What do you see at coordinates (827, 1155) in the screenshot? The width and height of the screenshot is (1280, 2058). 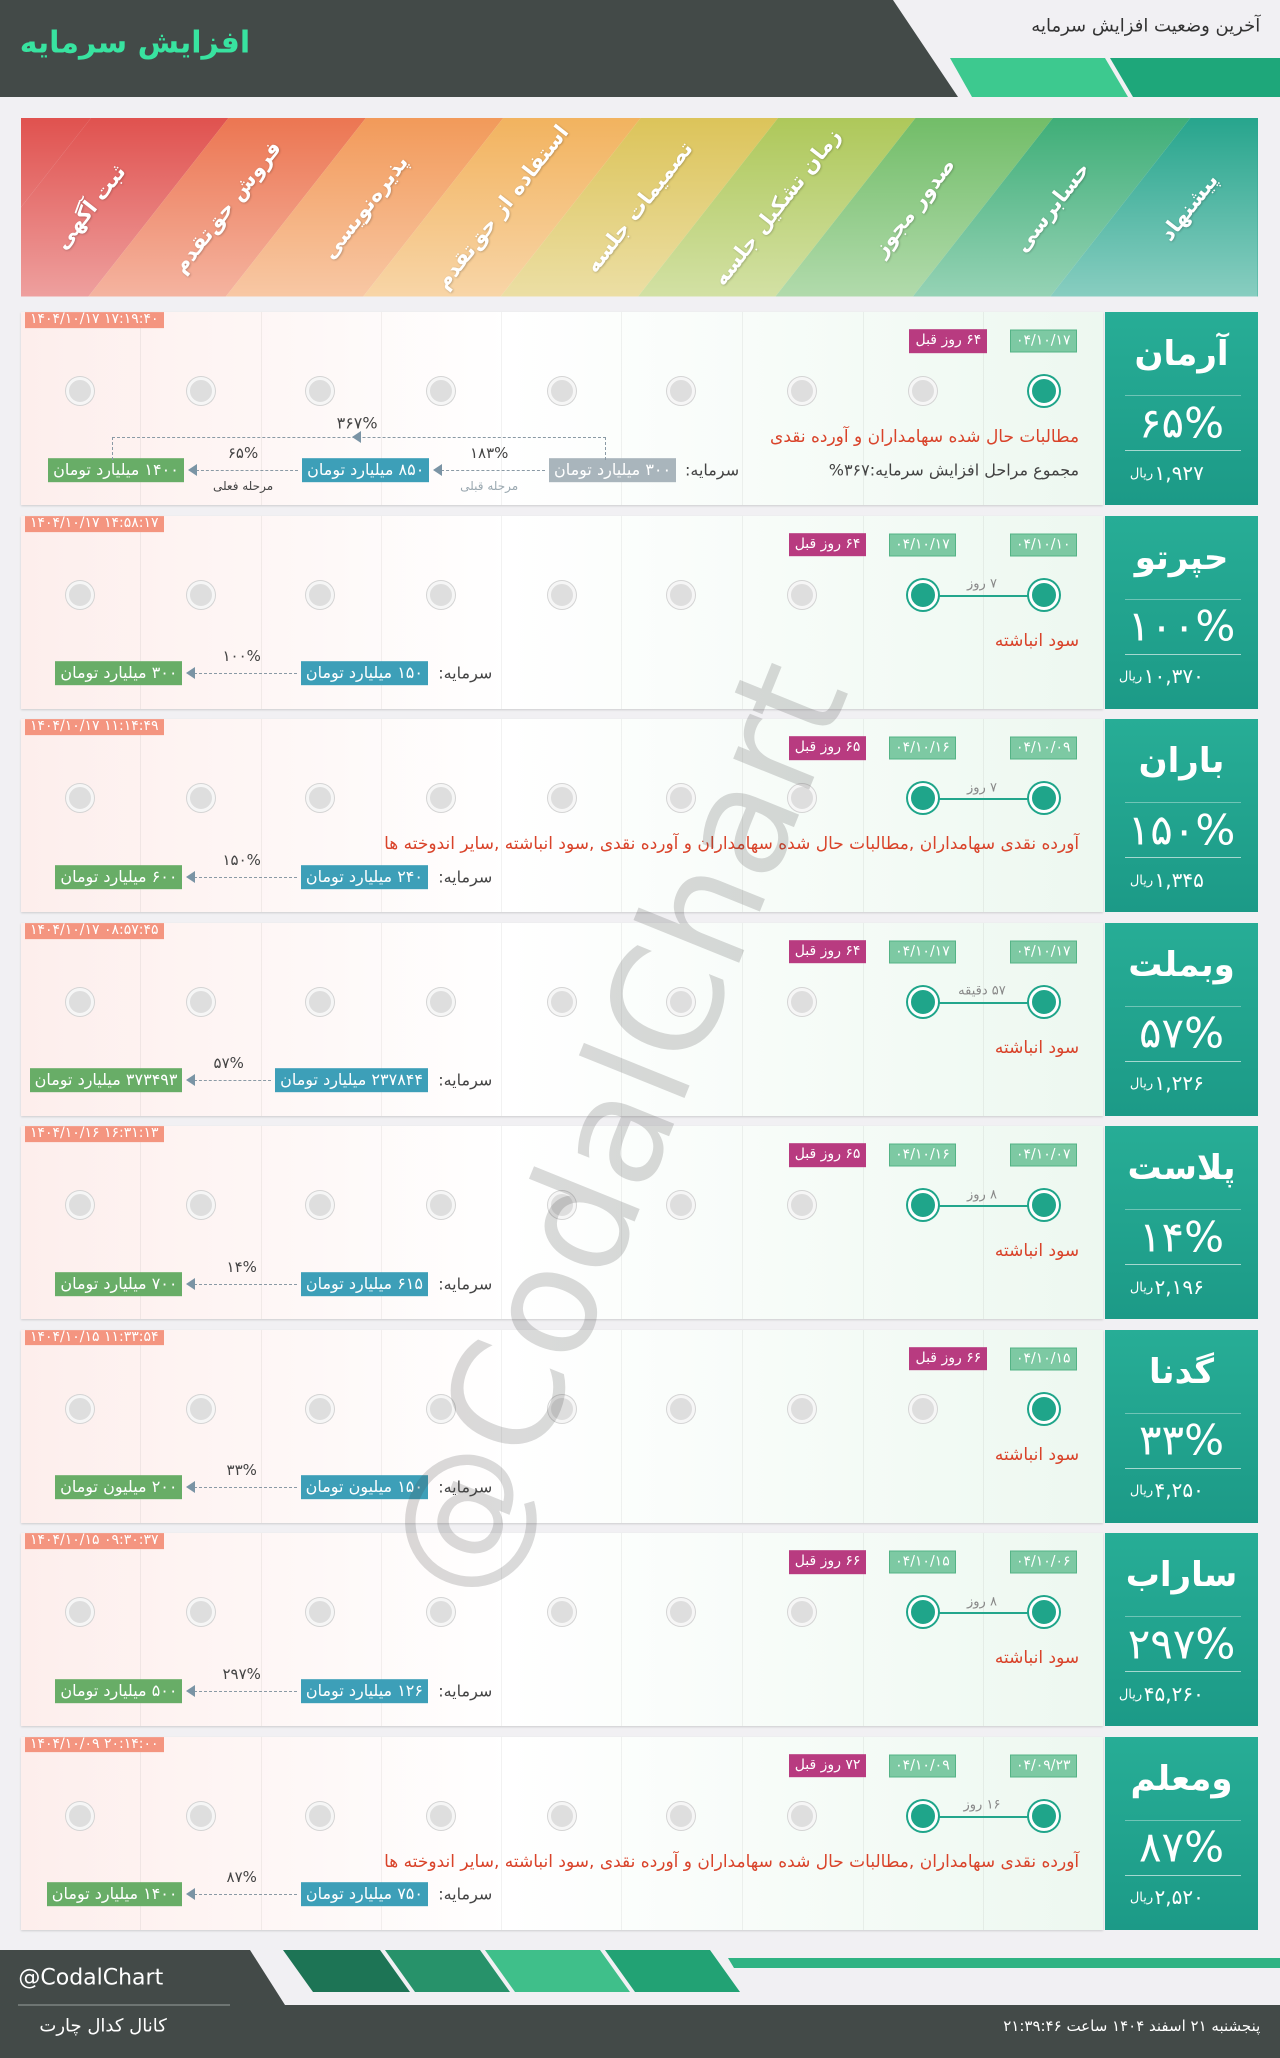 I see `days-ago: ۶۵ روز قبل` at bounding box center [827, 1155].